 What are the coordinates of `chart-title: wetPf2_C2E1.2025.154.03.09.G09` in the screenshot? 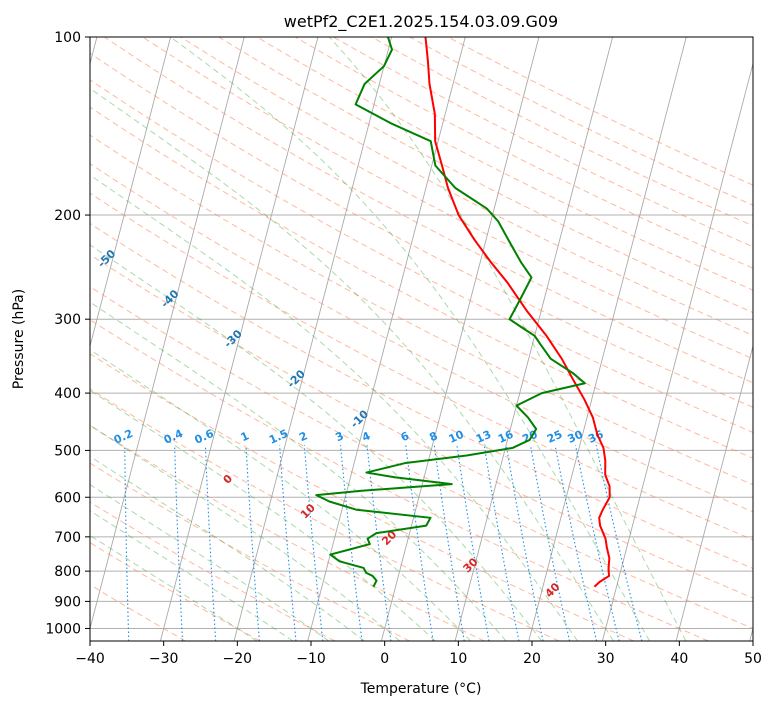 It's located at (421, 22).